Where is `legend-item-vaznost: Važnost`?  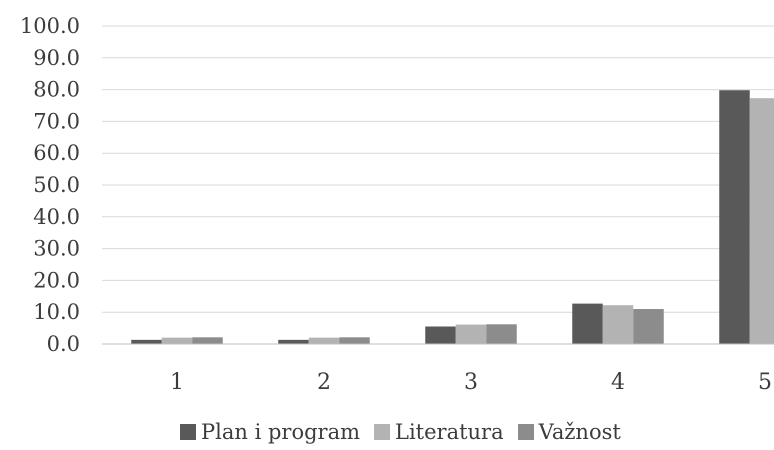
legend-item-vaznost: Važnost is located at coordinates (569, 432).